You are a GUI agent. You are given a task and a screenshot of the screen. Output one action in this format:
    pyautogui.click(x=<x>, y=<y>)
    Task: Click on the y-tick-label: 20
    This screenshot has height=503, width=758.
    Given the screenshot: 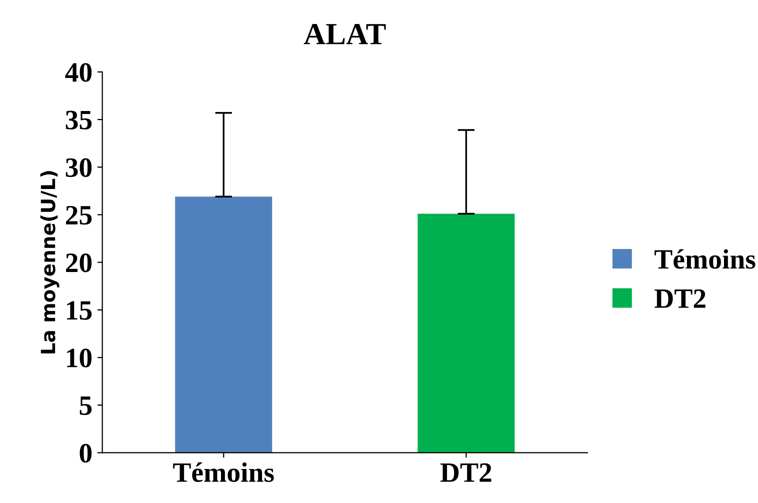 What is the action you would take?
    pyautogui.click(x=79, y=262)
    